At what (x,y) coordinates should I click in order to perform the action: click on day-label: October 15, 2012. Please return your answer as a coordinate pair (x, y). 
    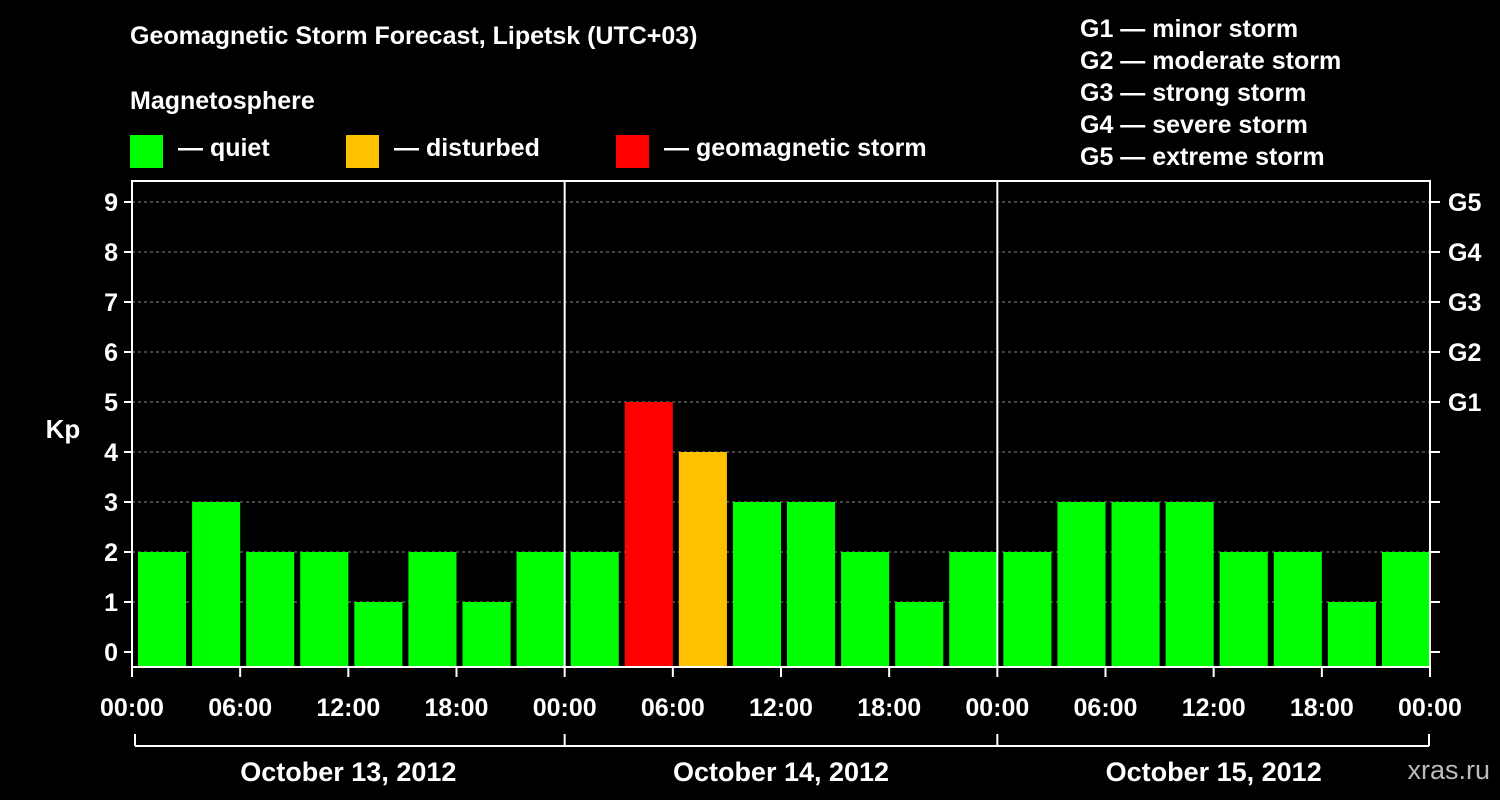
    Looking at the image, I should click on (1214, 772).